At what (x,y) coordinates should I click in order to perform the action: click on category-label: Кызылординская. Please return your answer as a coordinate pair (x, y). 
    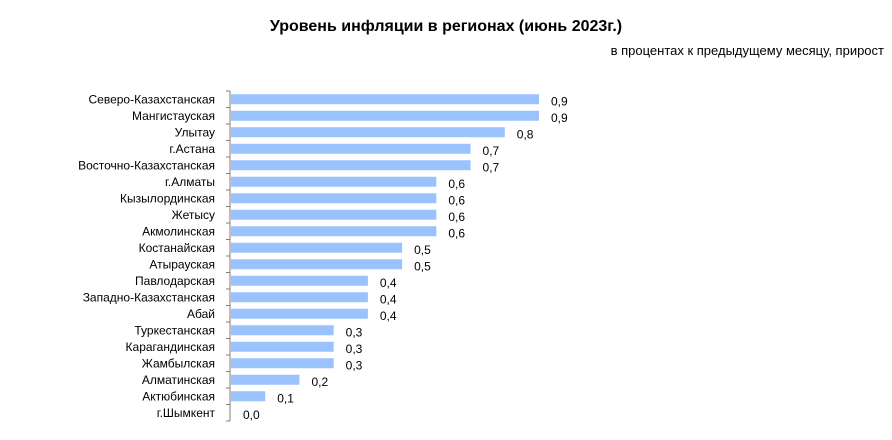
    Looking at the image, I should click on (167, 198).